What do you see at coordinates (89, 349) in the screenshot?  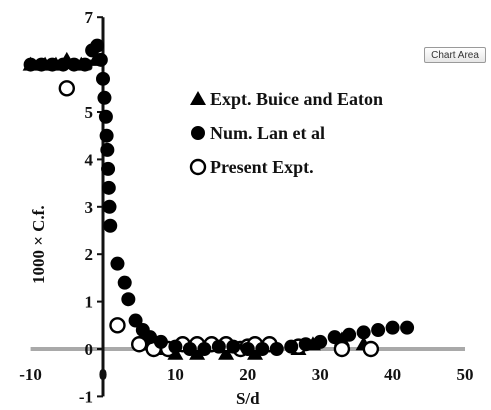 I see `y-tick-label: 0` at bounding box center [89, 349].